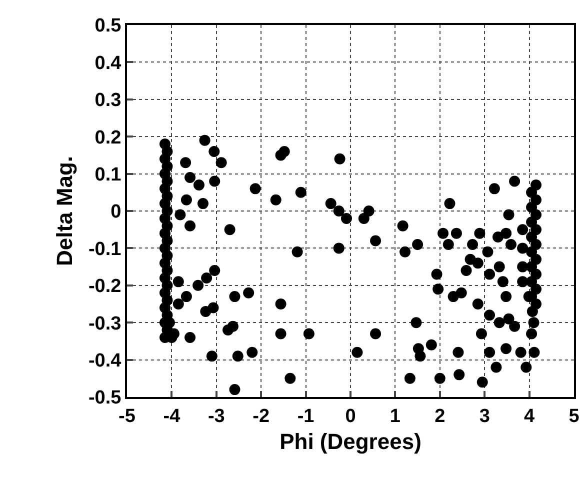 Image resolution: width=584 pixels, height=500 pixels. What do you see at coordinates (105, 287) in the screenshot?
I see `y-tick-label: -0.2` at bounding box center [105, 287].